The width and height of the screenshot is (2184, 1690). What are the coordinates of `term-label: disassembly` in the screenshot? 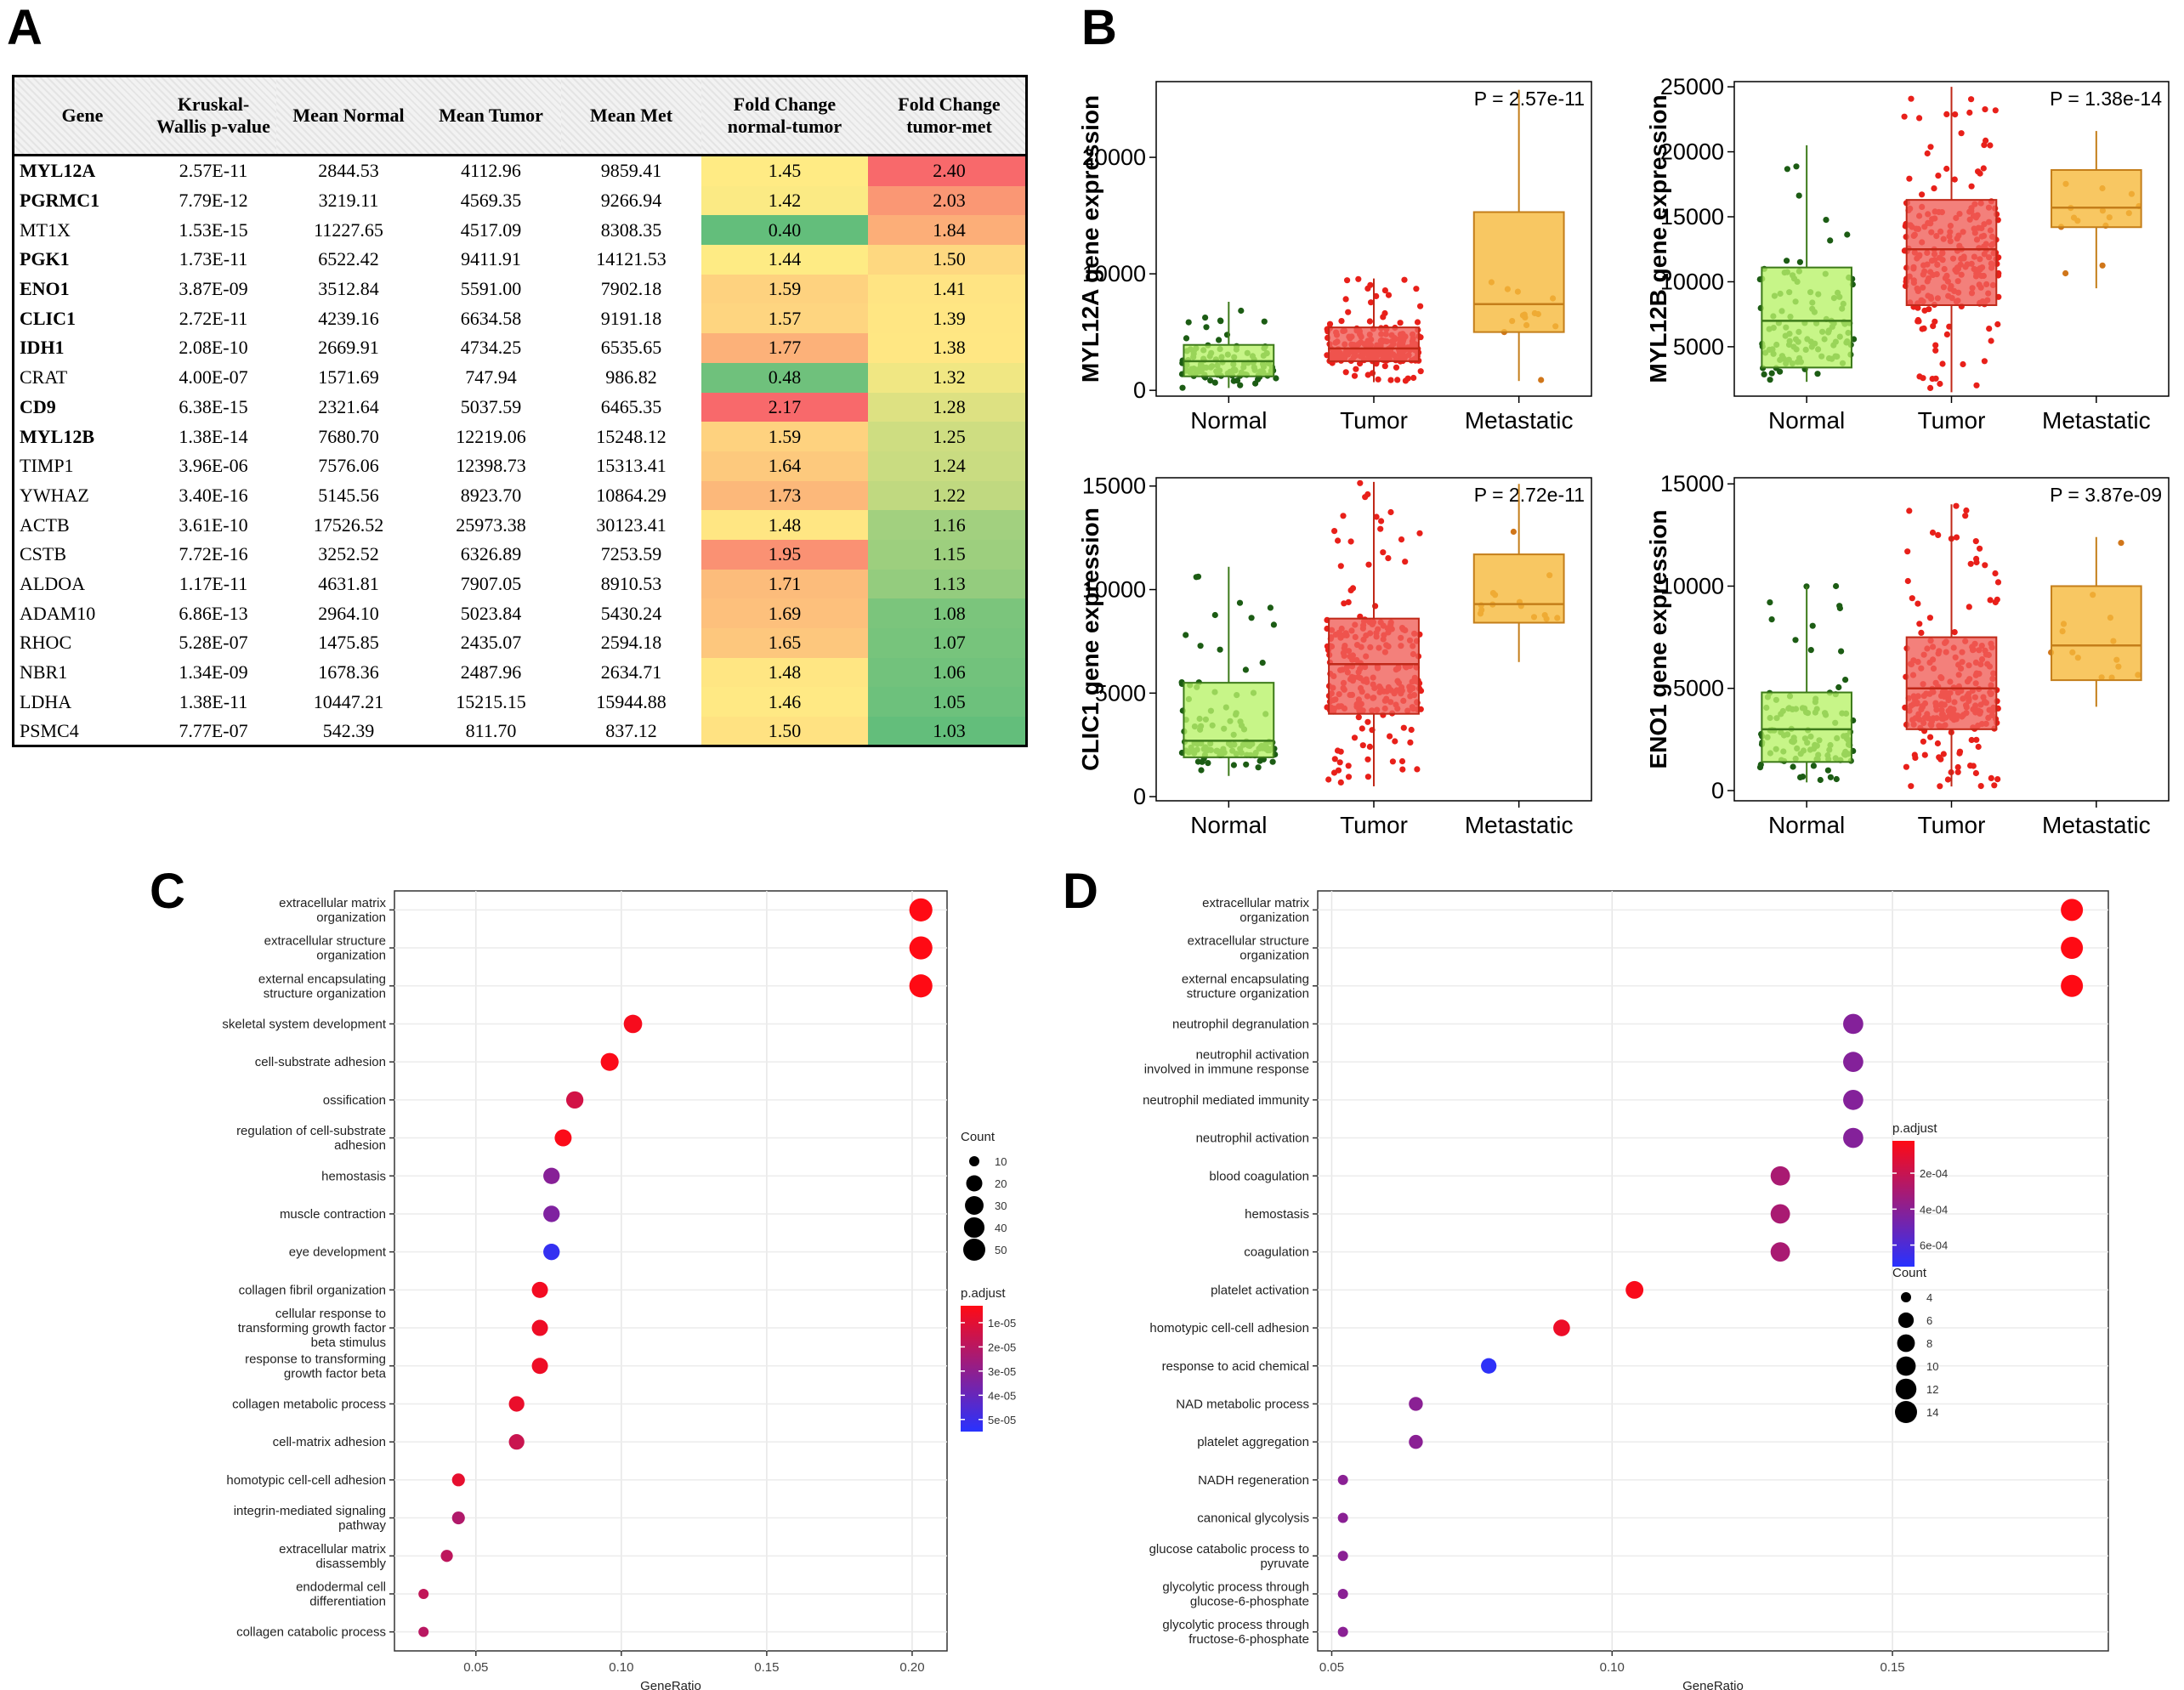 It's located at (351, 1564).